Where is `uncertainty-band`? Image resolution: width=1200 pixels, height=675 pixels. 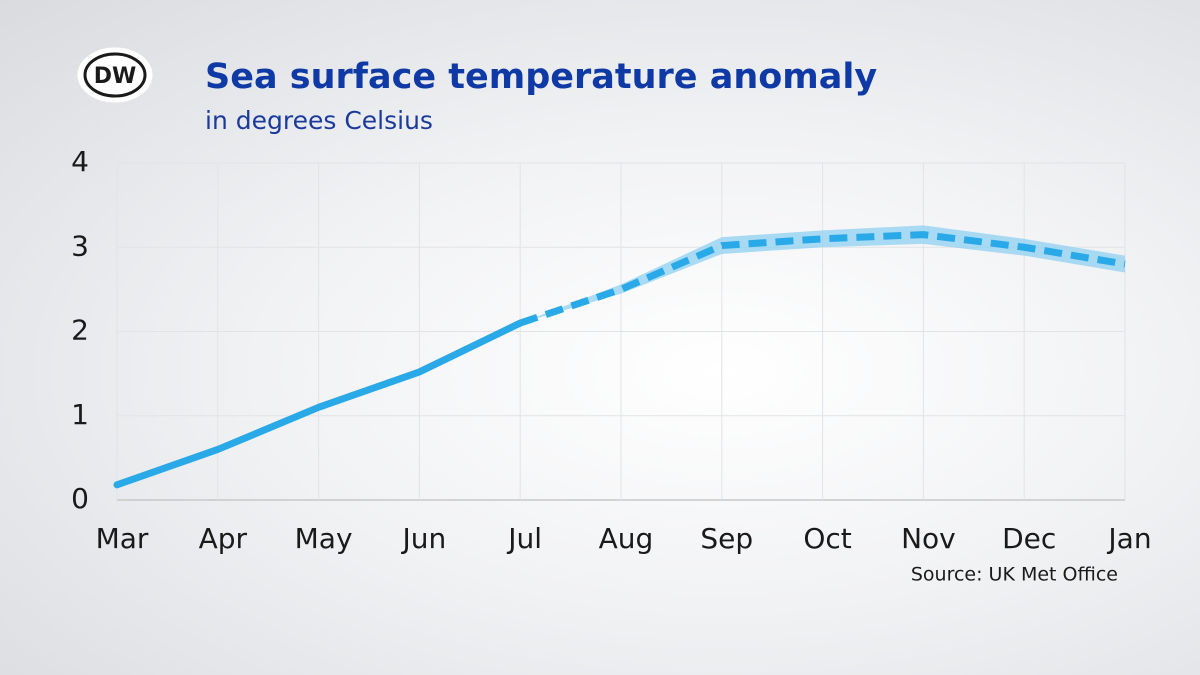 uncertainty-band is located at coordinates (822, 274).